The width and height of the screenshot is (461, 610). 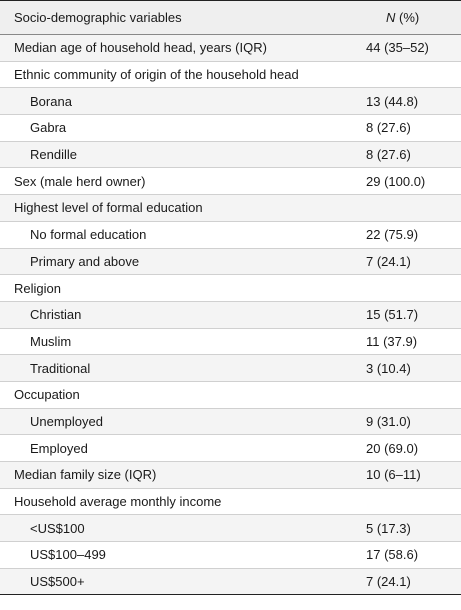 What do you see at coordinates (230, 582) in the screenshot?
I see `table-row: US$500+ 7 (24.1)` at bounding box center [230, 582].